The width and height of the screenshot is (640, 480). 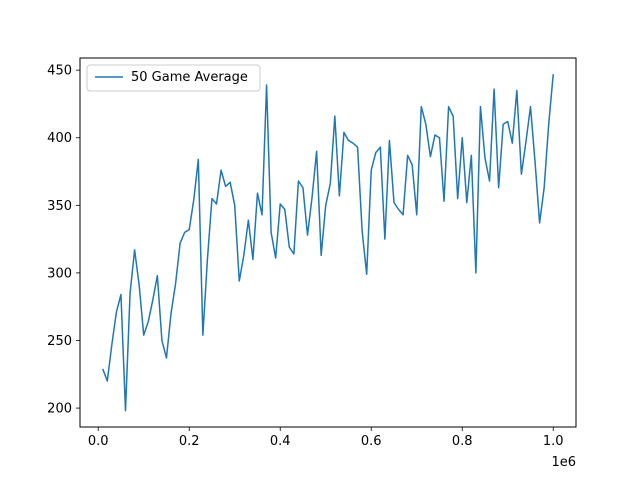 I want to click on y-tick-label: 350, so click(x=59, y=206).